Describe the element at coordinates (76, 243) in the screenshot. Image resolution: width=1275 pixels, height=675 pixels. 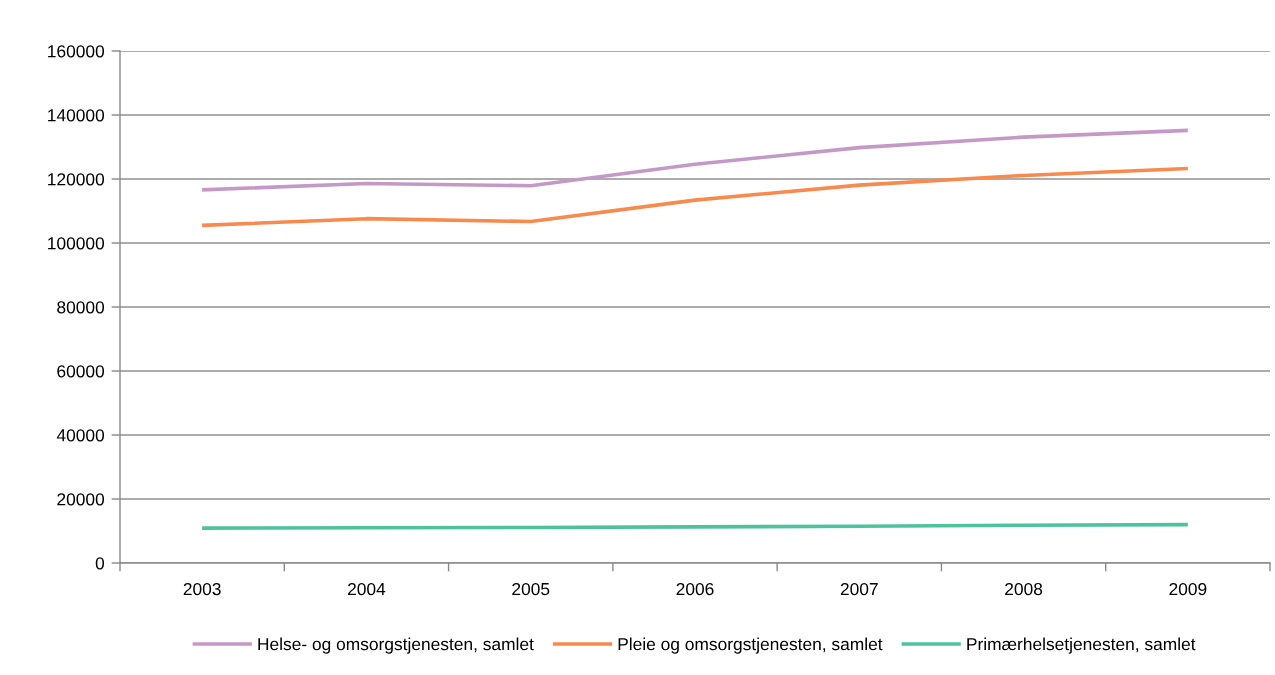
I see `y-tick-label: 100000` at that location.